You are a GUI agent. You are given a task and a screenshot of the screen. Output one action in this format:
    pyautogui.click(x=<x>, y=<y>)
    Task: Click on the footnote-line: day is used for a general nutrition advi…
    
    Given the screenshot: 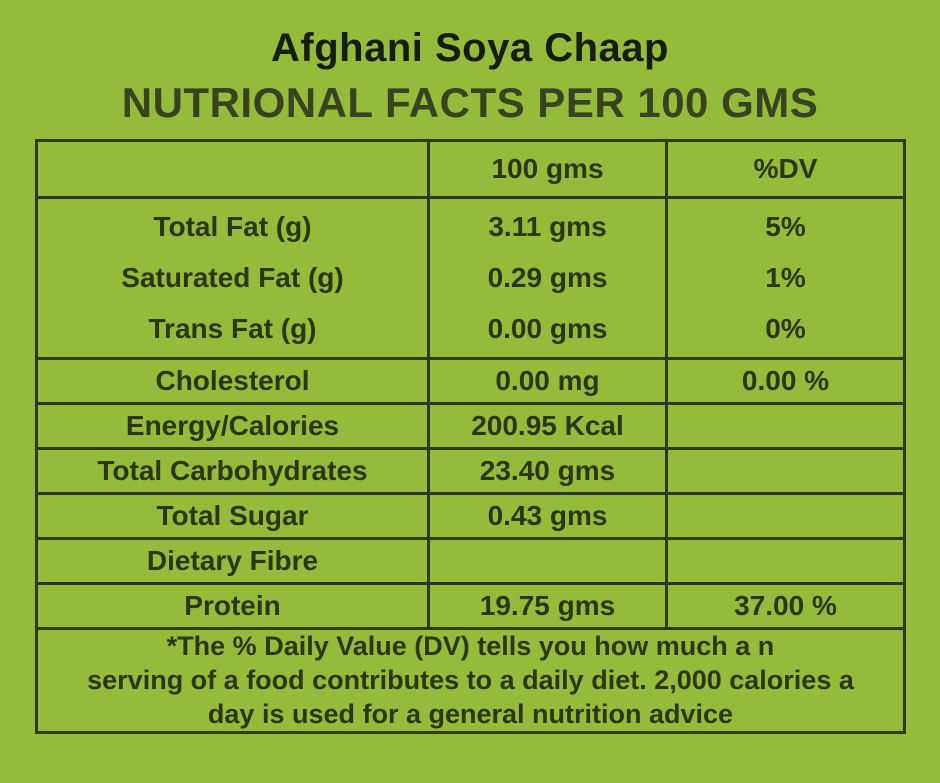 What is the action you would take?
    pyautogui.click(x=470, y=713)
    